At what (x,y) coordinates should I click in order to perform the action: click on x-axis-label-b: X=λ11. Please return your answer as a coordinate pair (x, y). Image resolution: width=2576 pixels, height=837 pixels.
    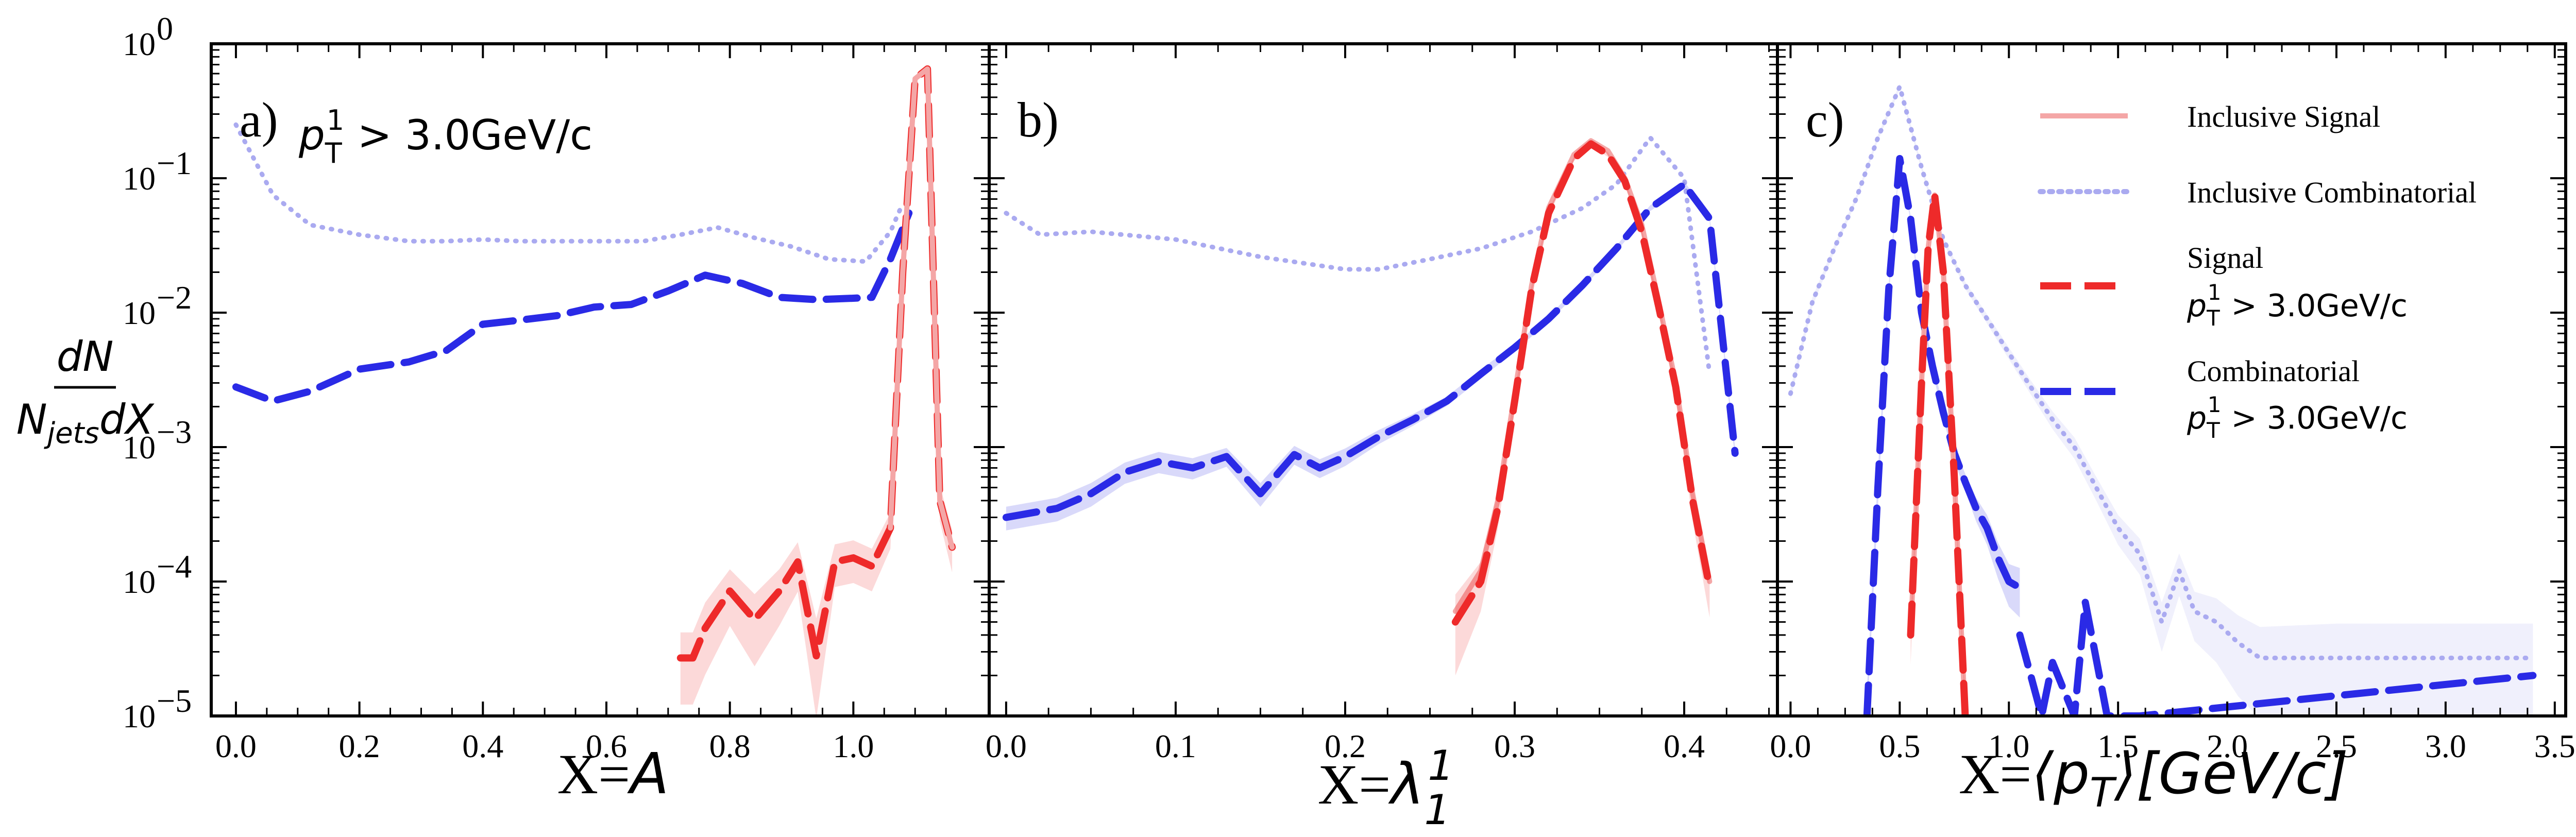
    Looking at the image, I should click on (1386, 788).